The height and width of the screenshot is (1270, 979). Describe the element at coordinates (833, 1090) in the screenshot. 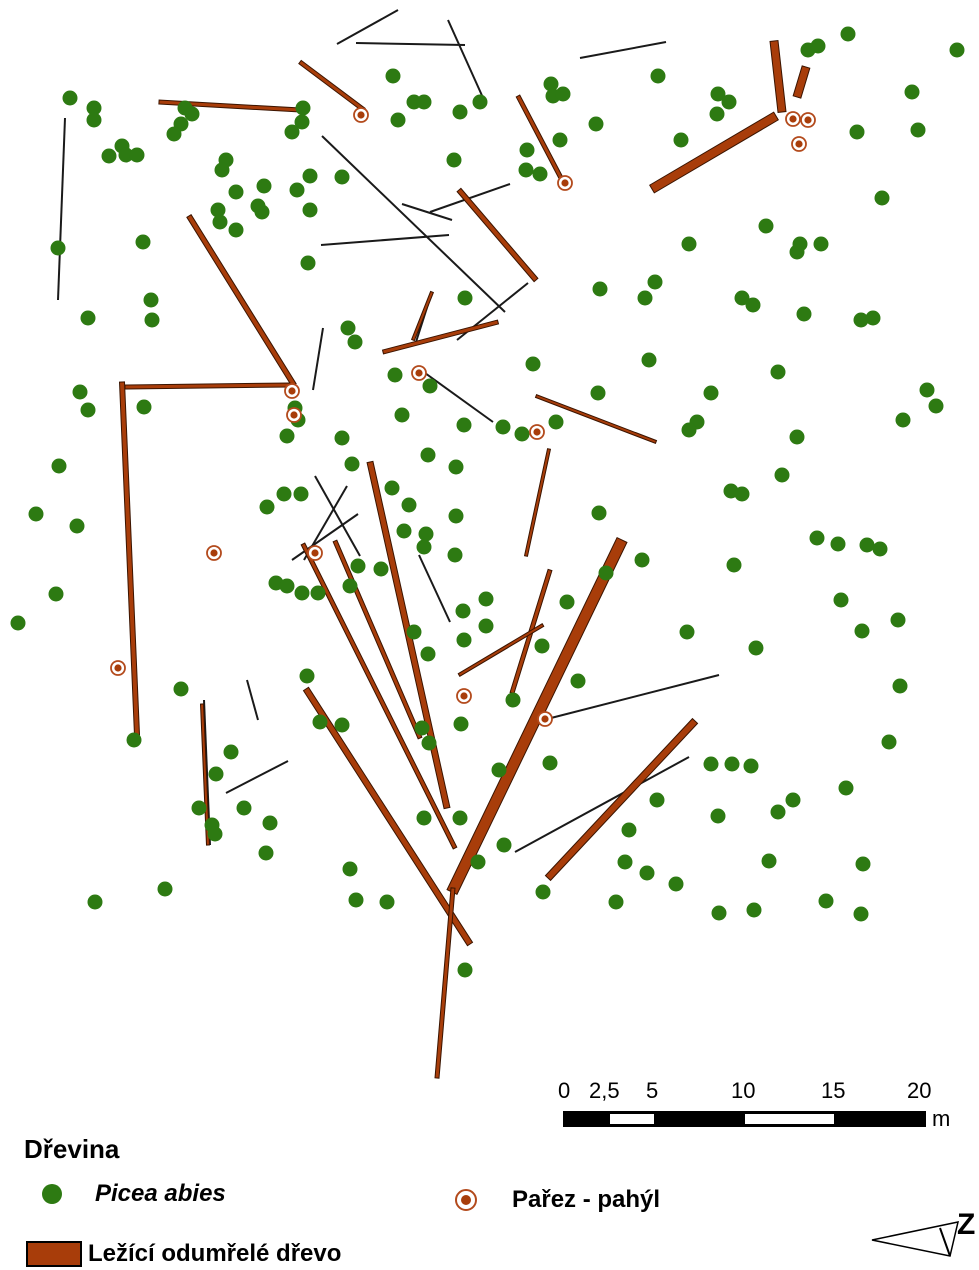

I see `scale-tick-label: 15` at that location.